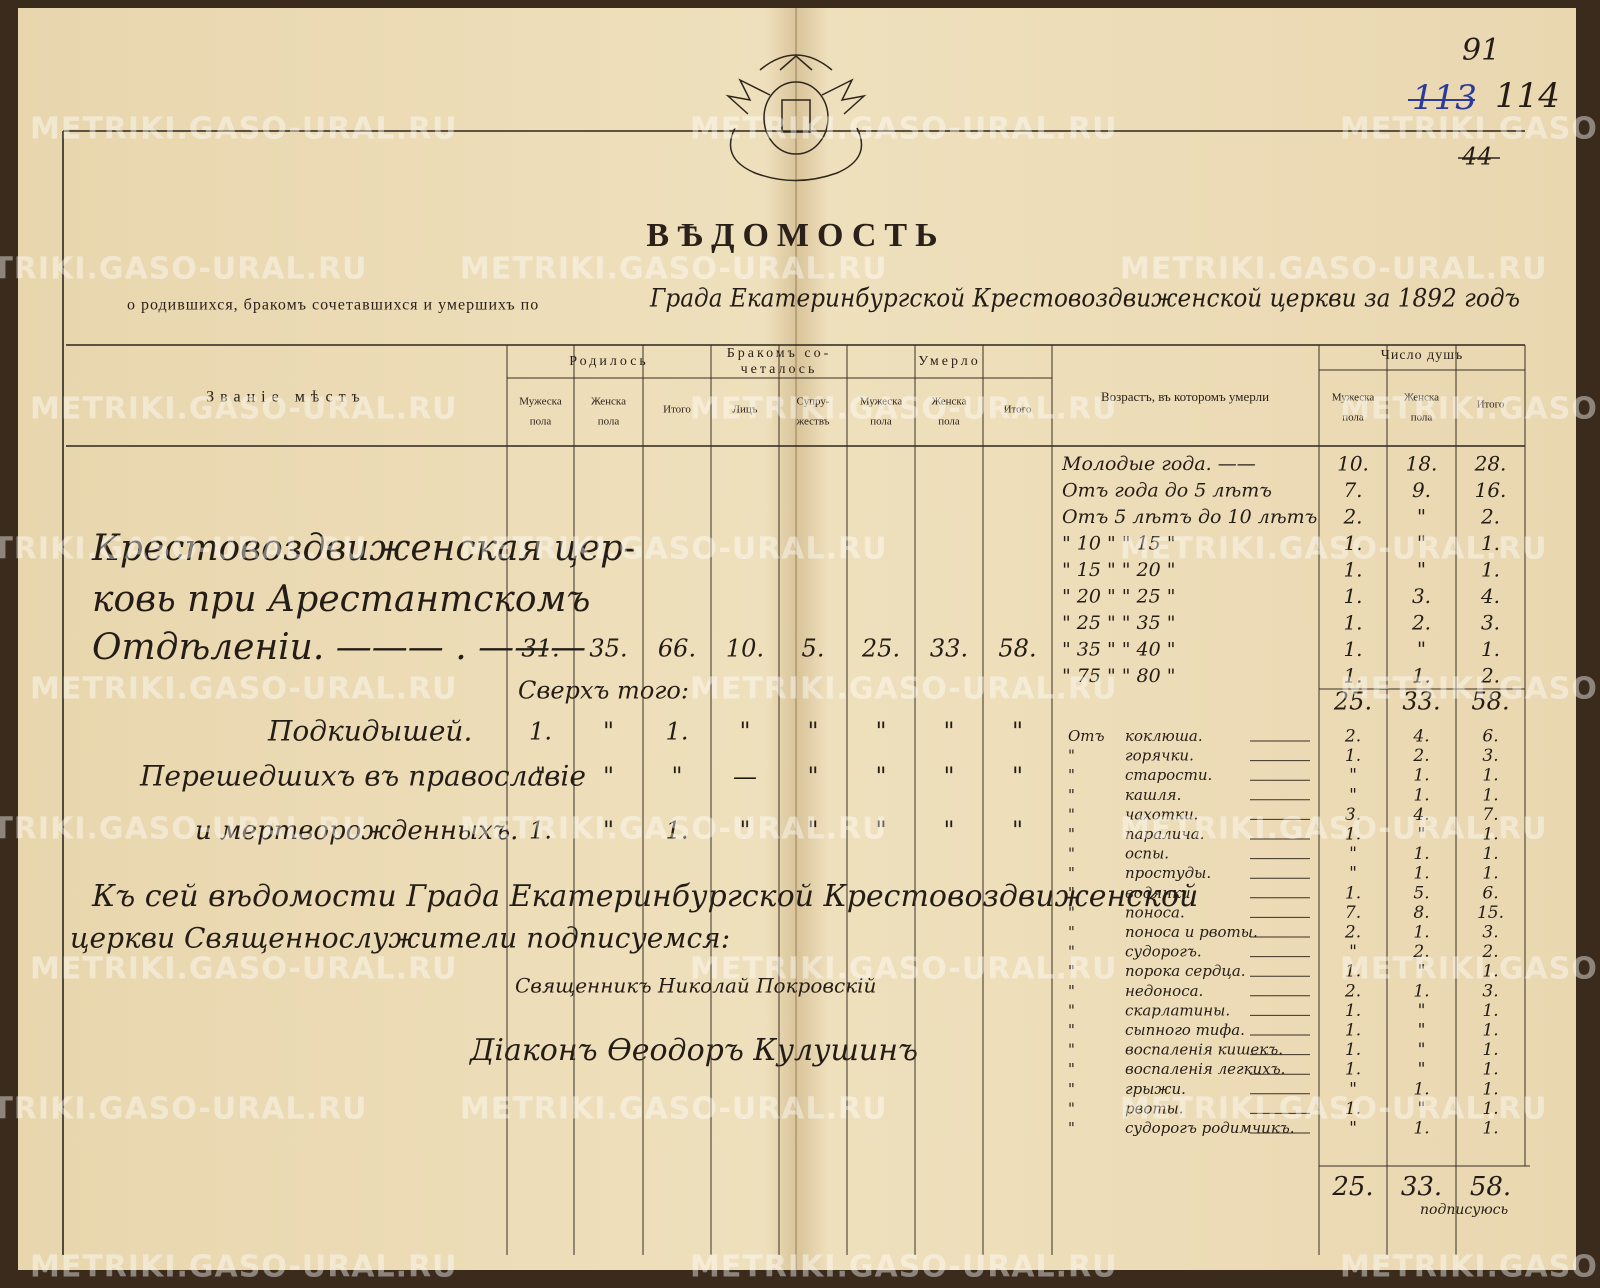  What do you see at coordinates (1490, 737) in the screenshot?
I see `number: 6.` at bounding box center [1490, 737].